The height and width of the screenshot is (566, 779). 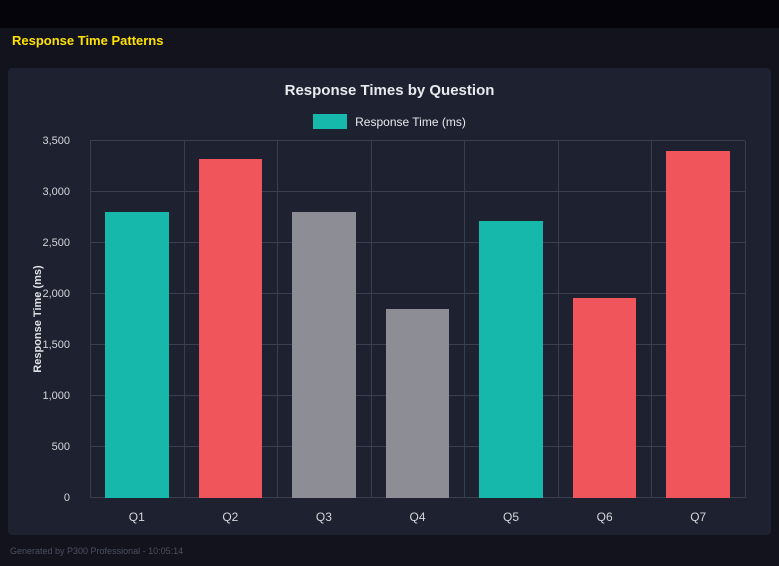 I want to click on x-tick-label: Q7, so click(x=698, y=517).